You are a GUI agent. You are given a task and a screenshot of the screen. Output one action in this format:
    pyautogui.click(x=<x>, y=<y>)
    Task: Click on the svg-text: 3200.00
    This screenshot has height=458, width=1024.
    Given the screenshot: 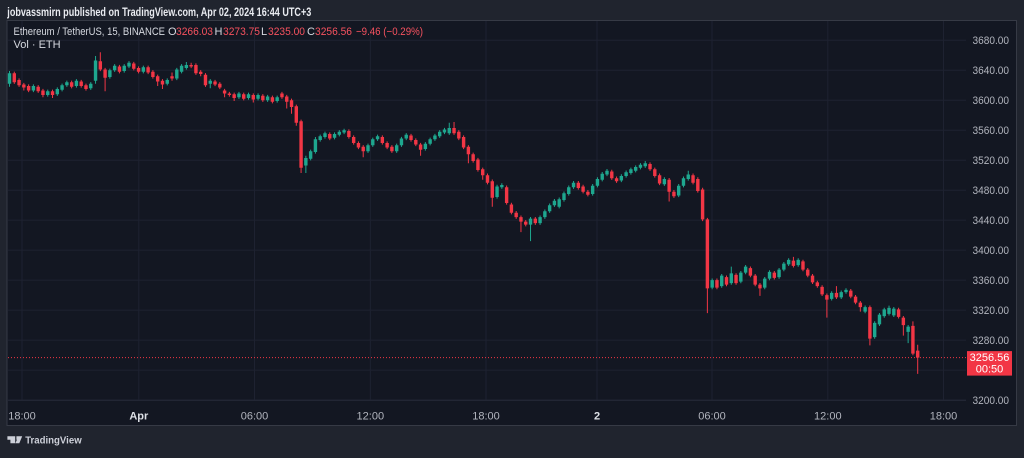 What is the action you would take?
    pyautogui.click(x=991, y=401)
    